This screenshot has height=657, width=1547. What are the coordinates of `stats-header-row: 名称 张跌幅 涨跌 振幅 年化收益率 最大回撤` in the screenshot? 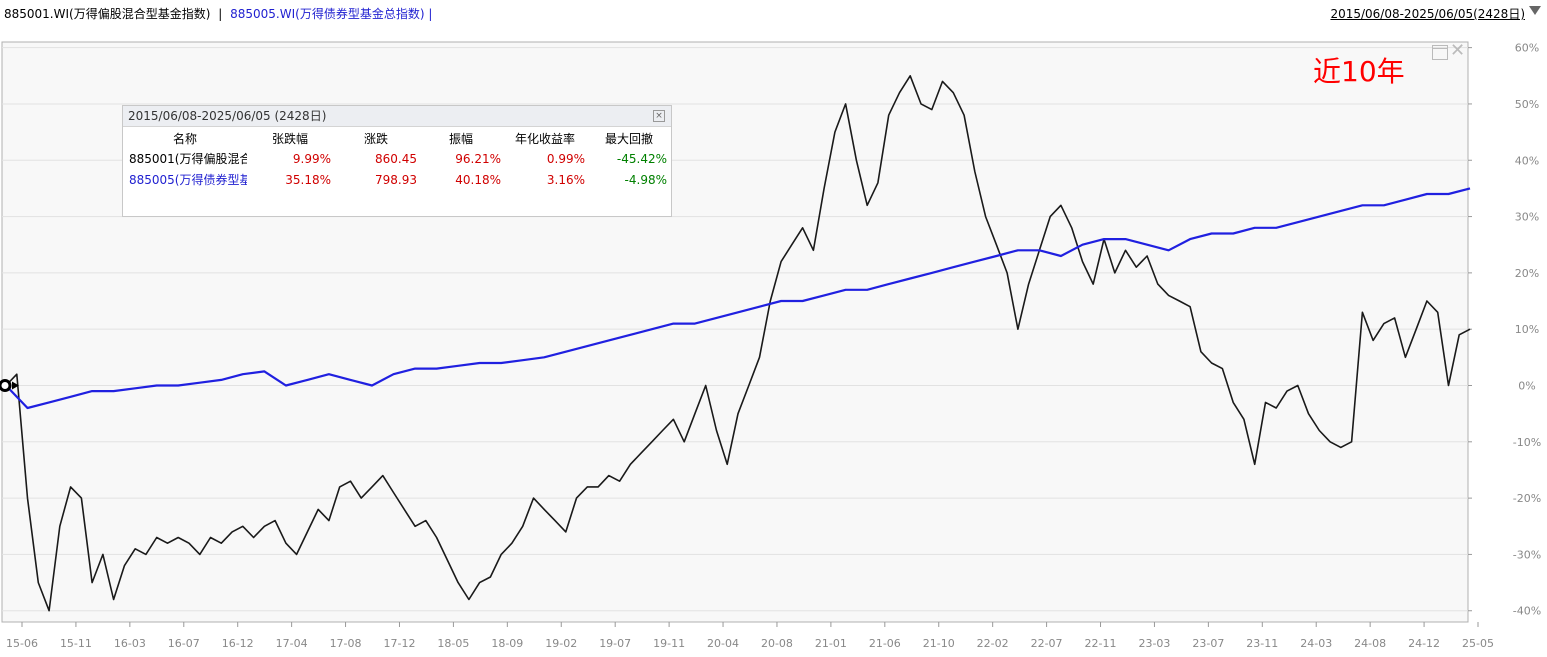 It's located at (397, 138).